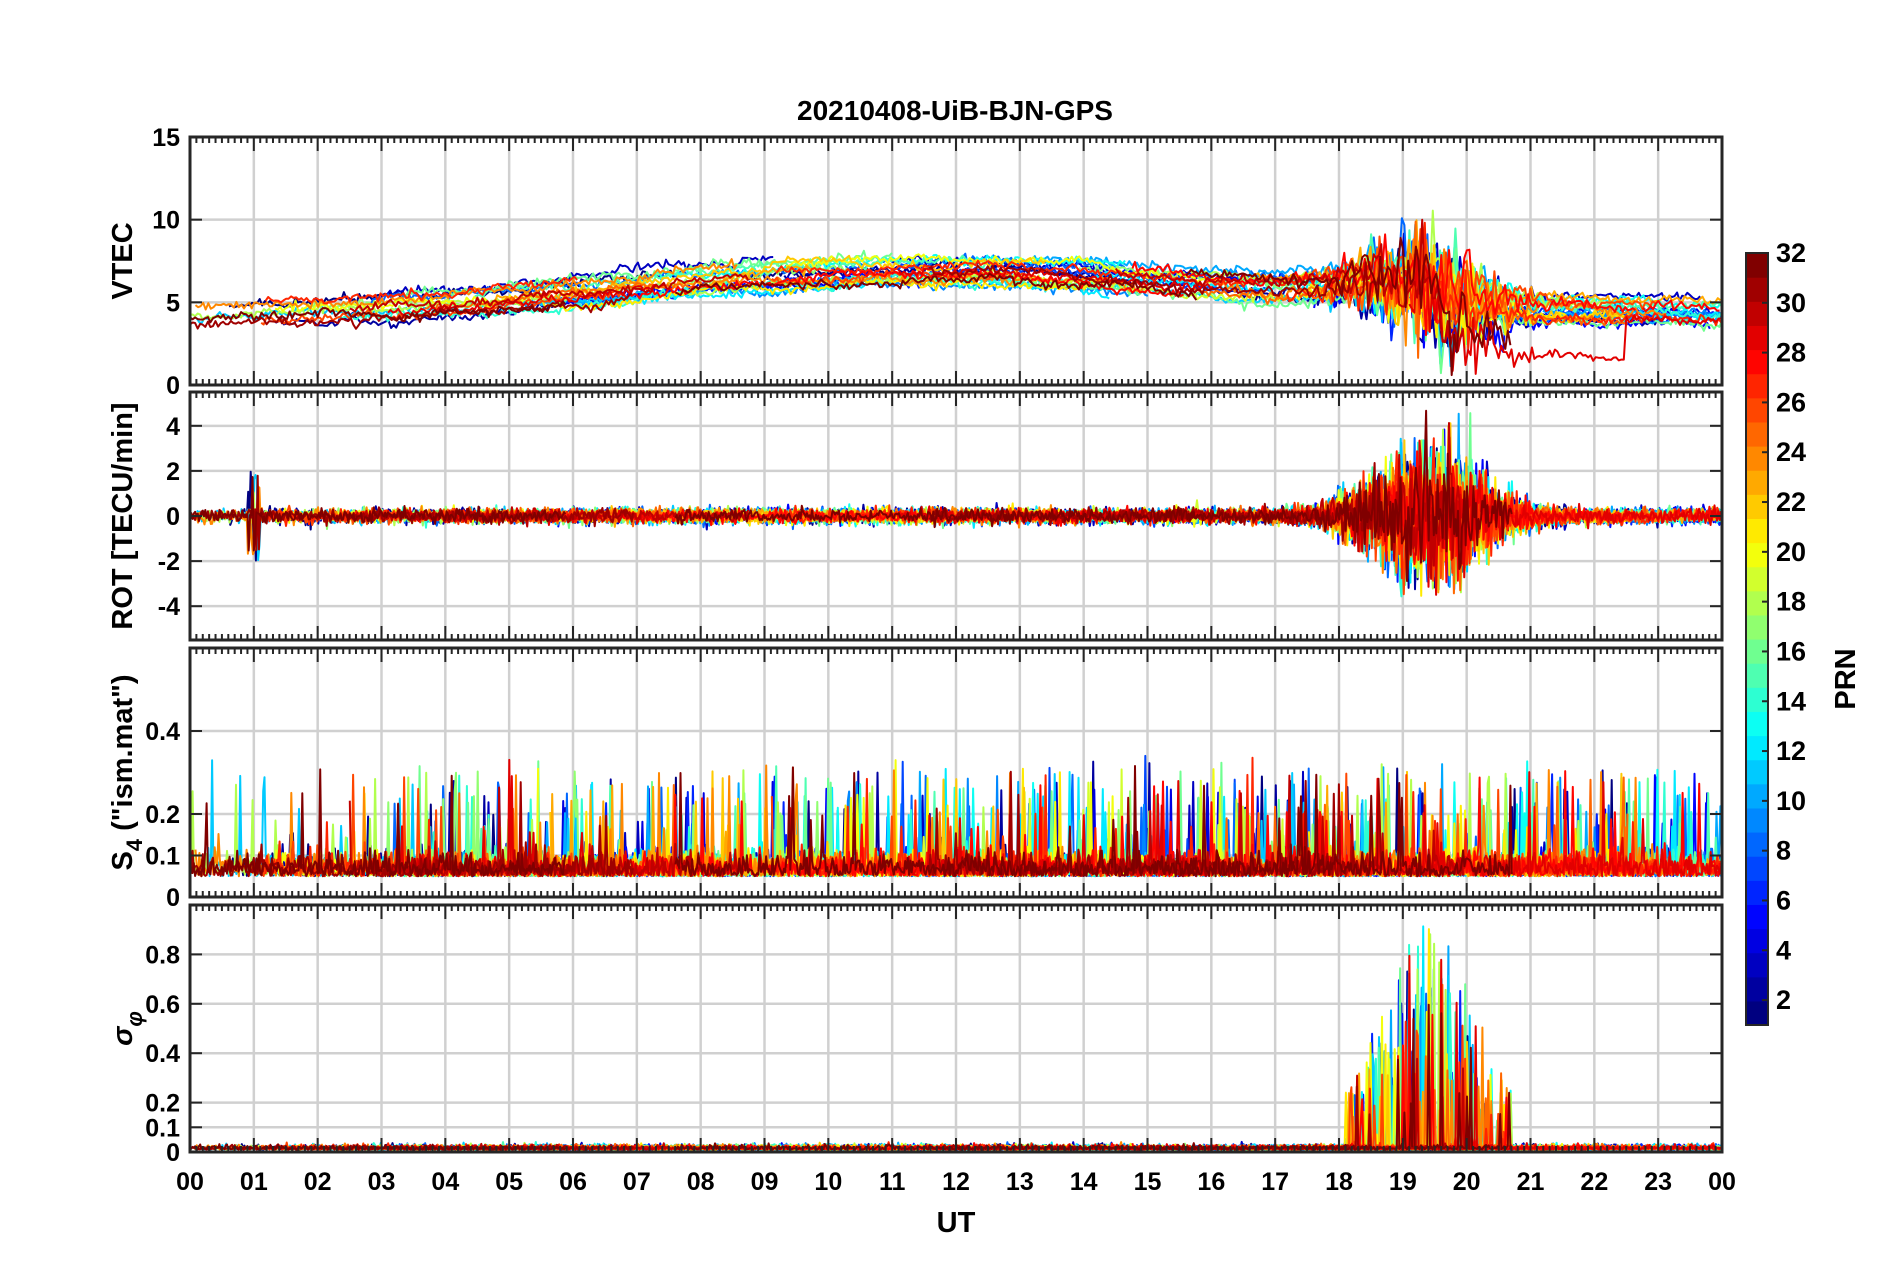 This screenshot has width=1902, height=1272. I want to click on x-tick-label: 18, so click(1339, 1182).